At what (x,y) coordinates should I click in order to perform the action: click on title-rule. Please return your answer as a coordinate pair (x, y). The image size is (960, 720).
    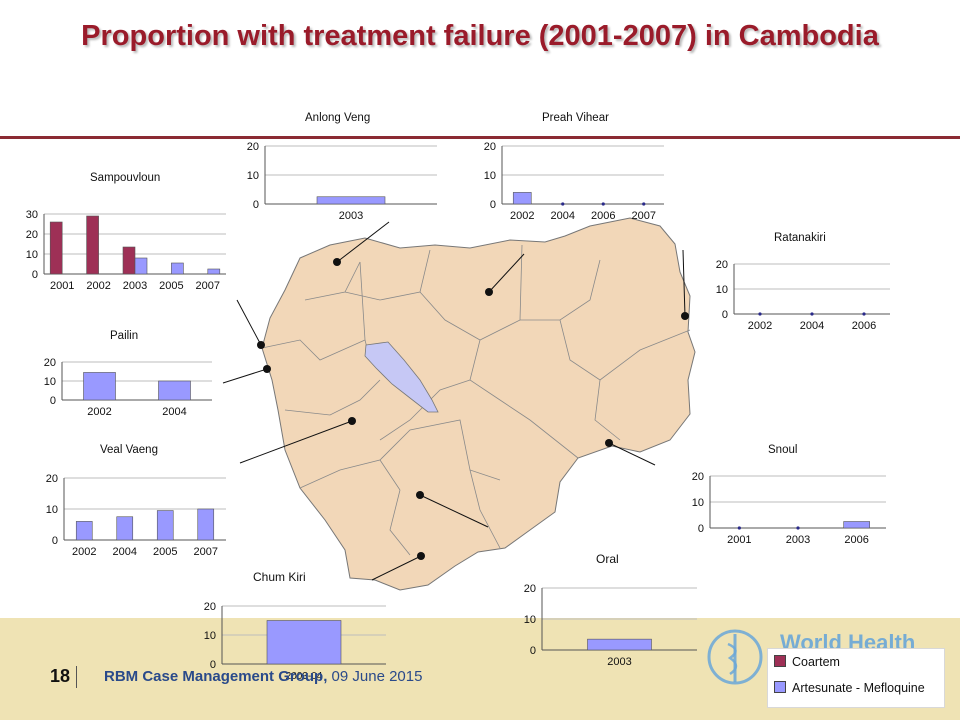
    Looking at the image, I should click on (480, 137).